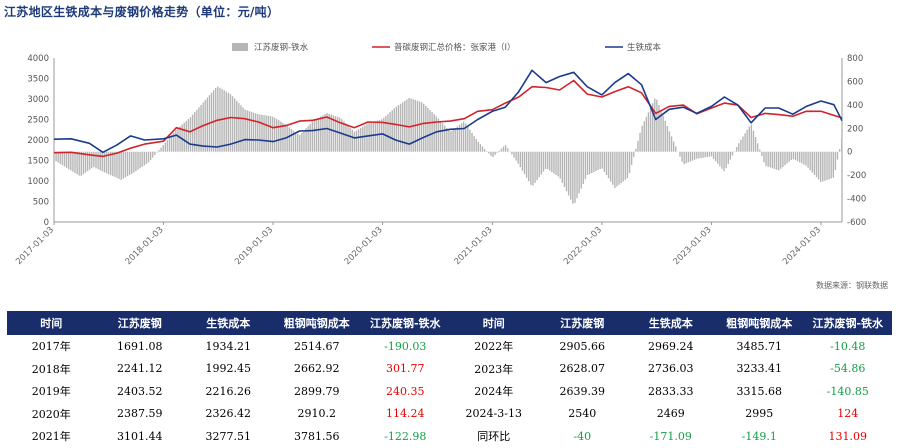 This screenshot has width=900, height=448. What do you see at coordinates (855, 59) in the screenshot?
I see `y-right-tick-label: 800` at bounding box center [855, 59].